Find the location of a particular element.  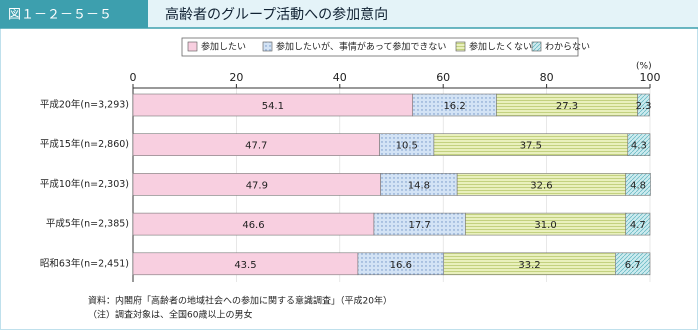

x-tick-label: 60 is located at coordinates (443, 77).